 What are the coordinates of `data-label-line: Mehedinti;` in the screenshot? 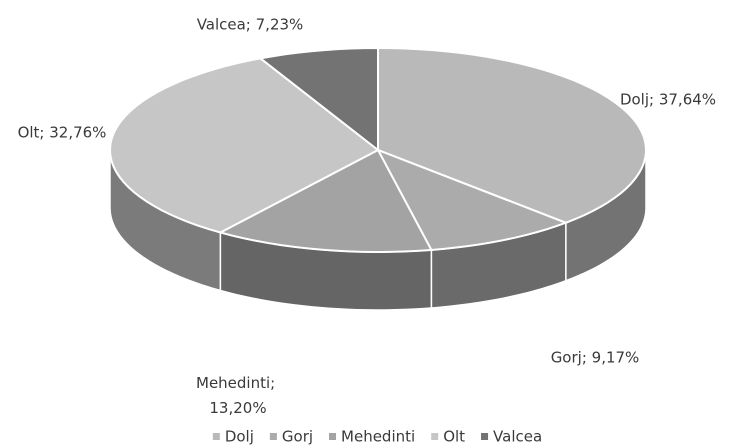 It's located at (238, 383).